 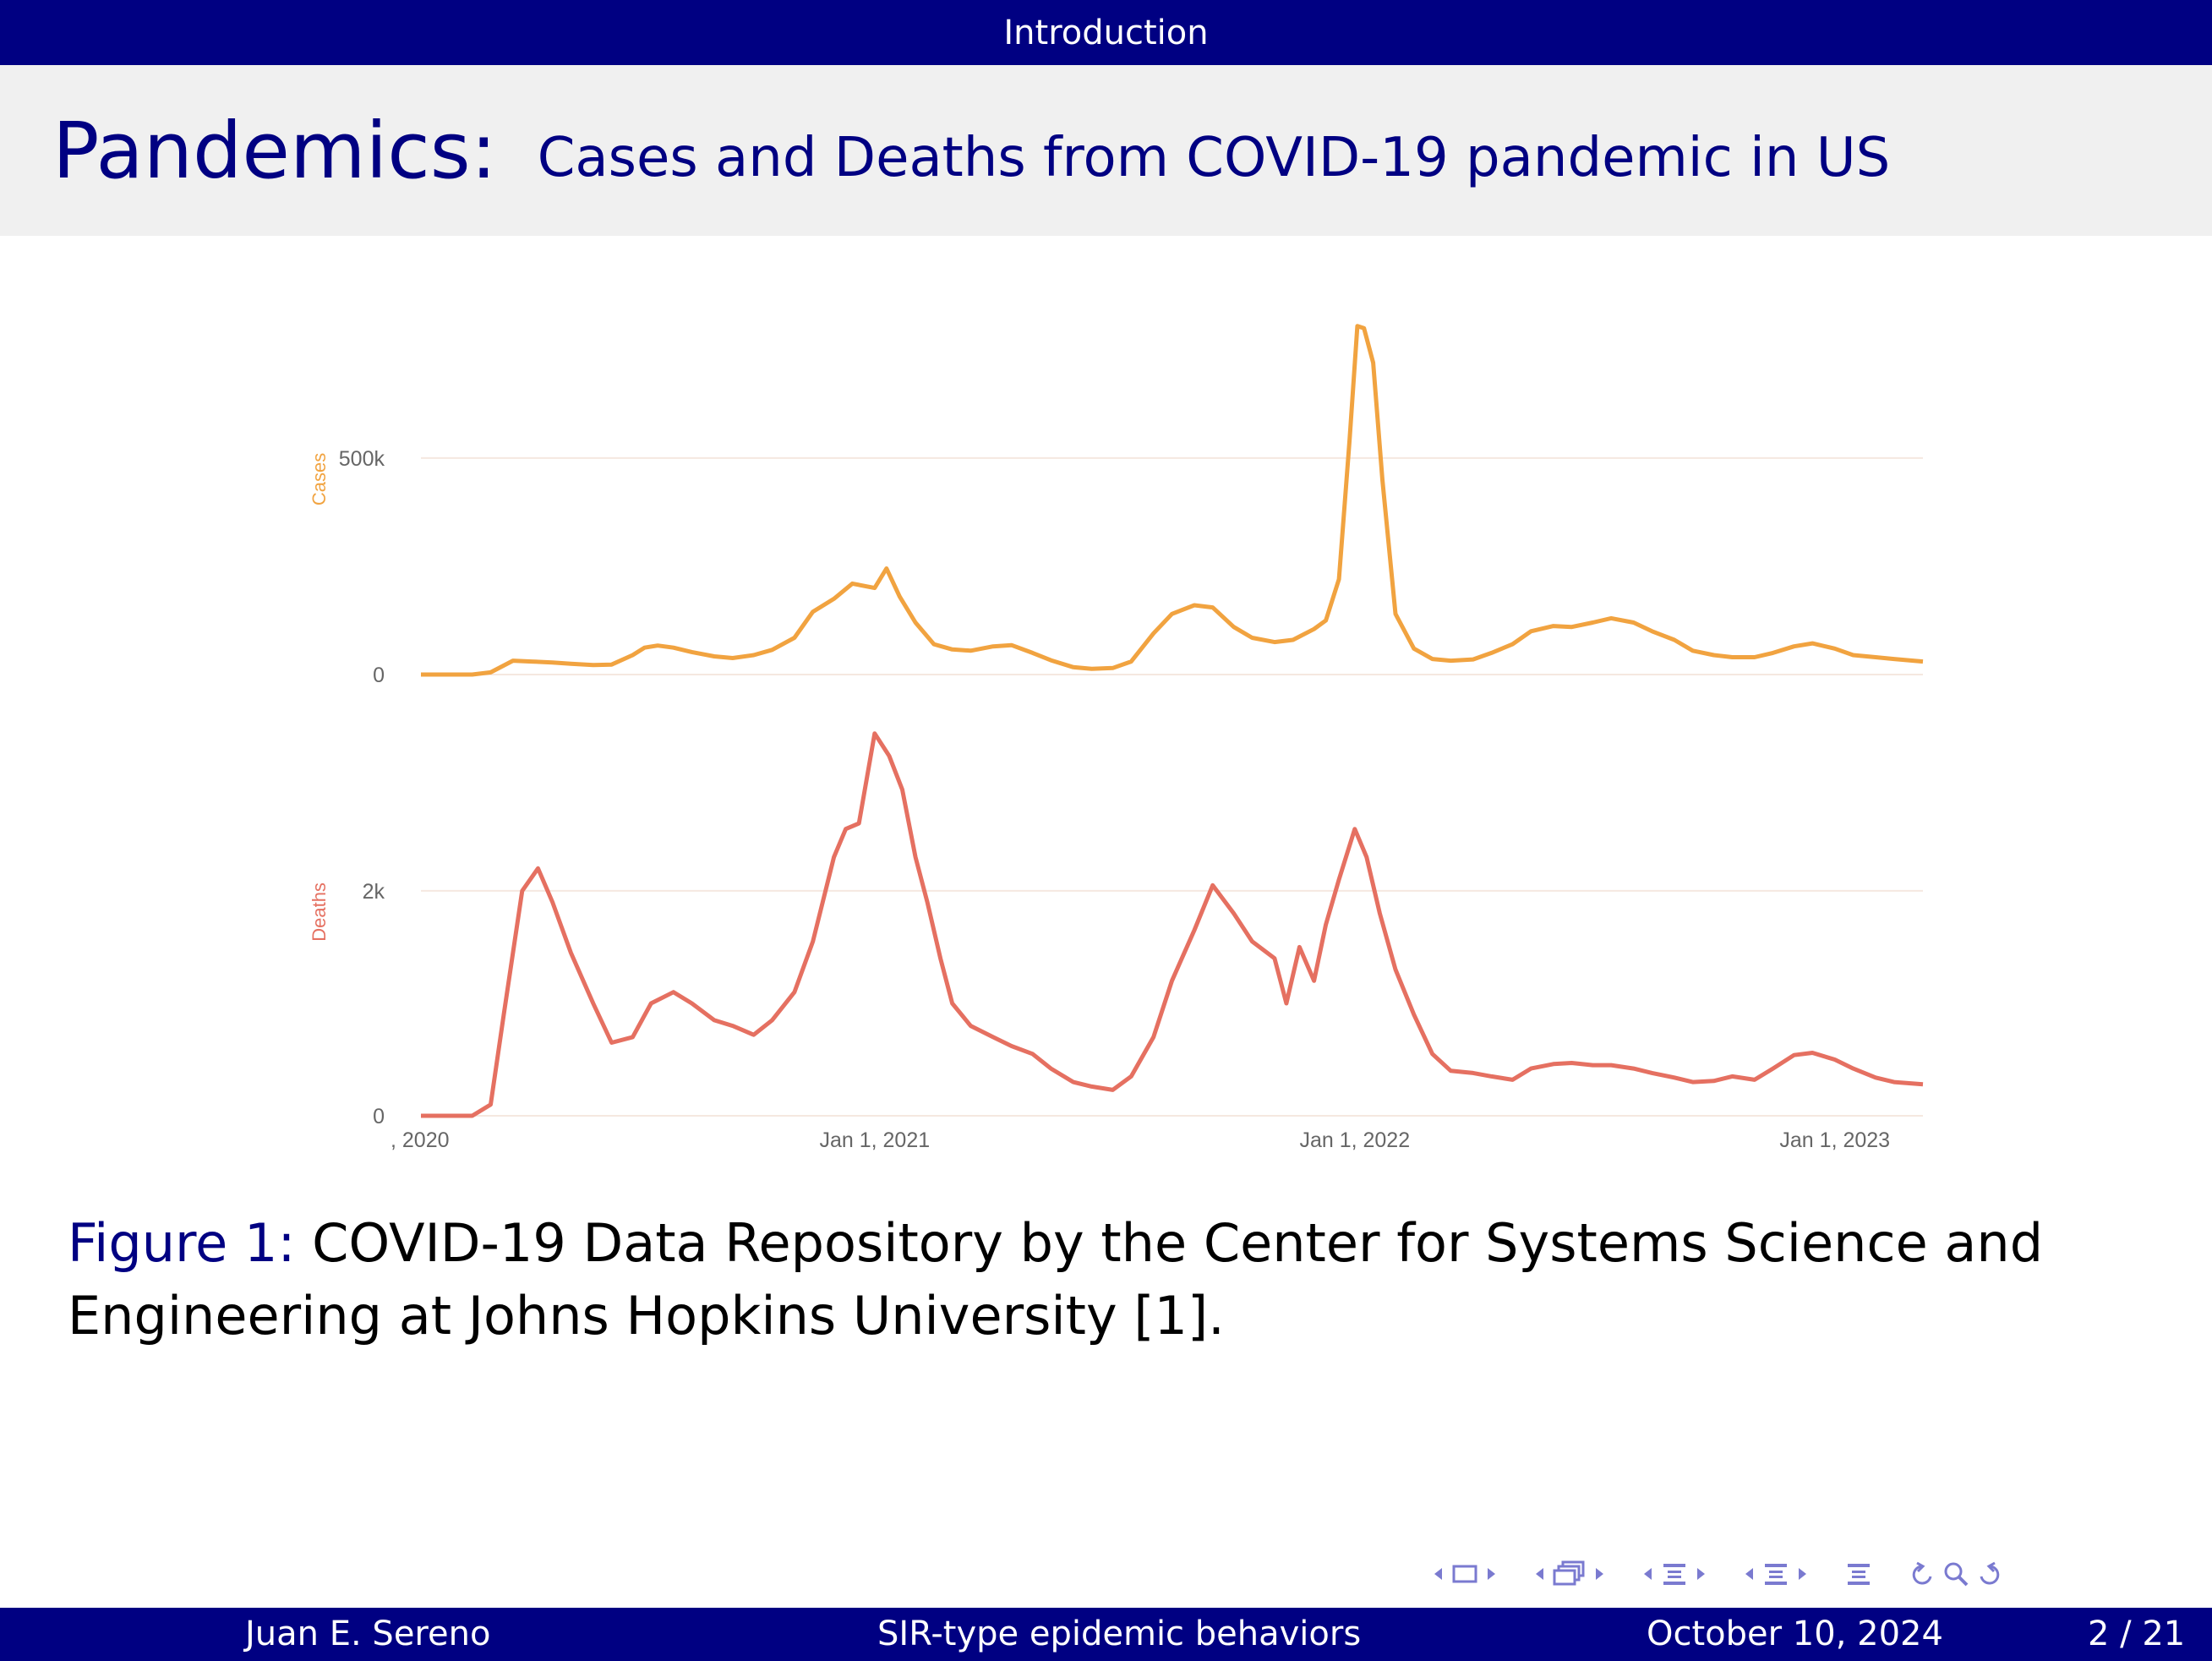 I want to click on cases-series-line, so click(x=1172, y=500).